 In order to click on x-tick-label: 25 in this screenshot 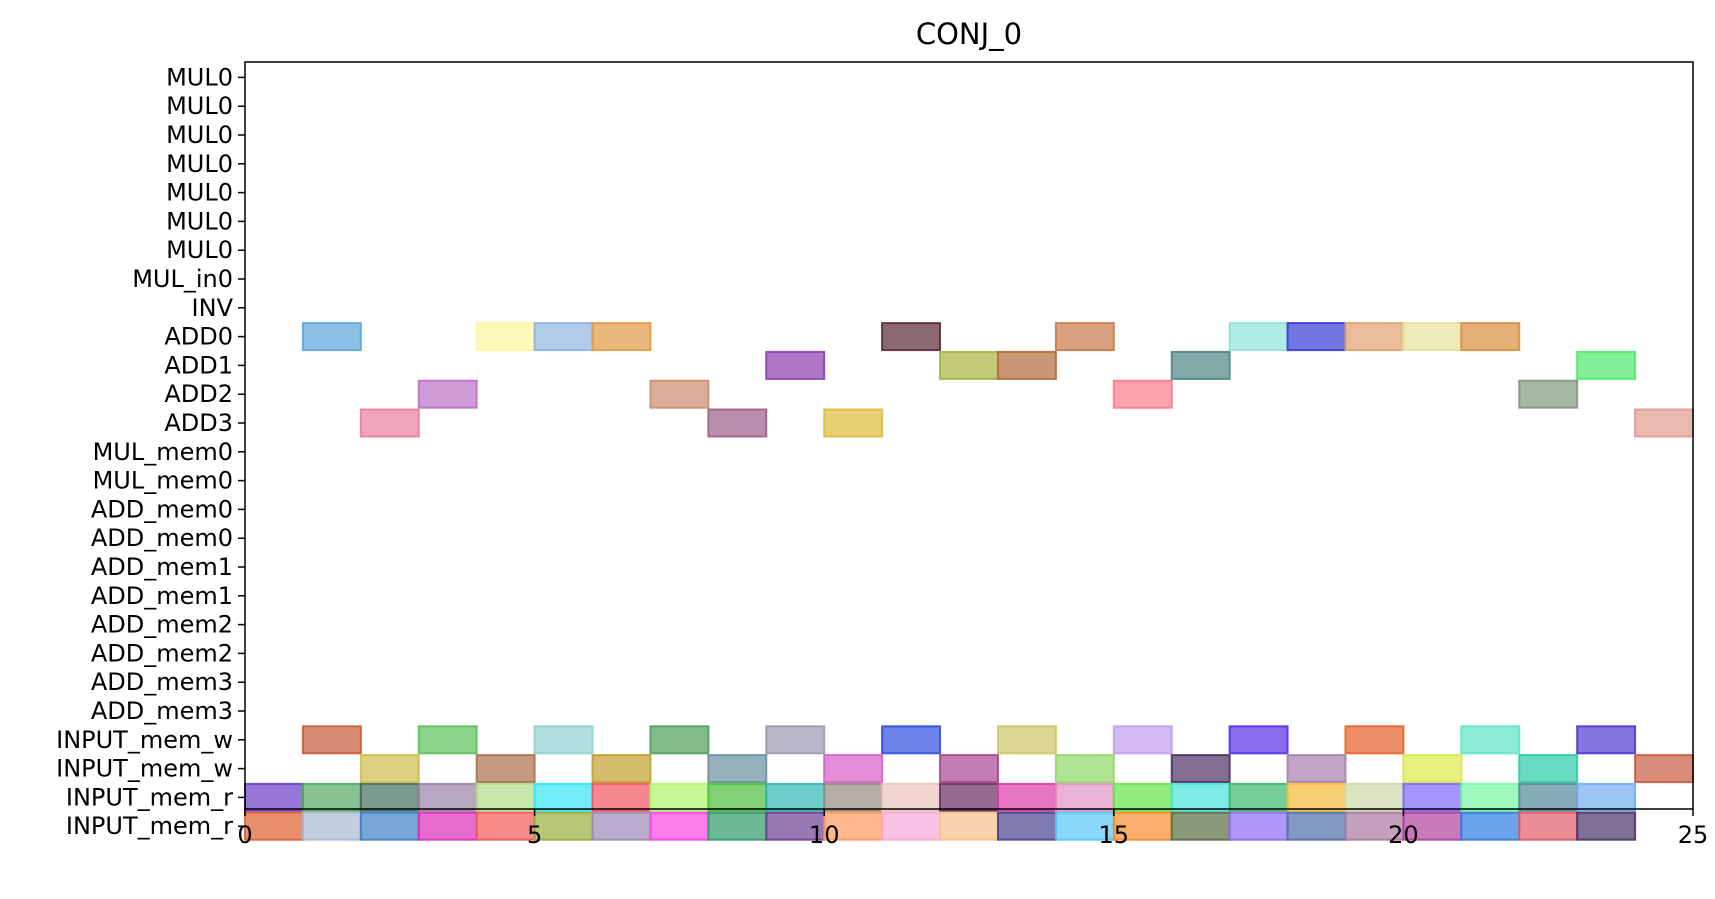, I will do `click(1693, 835)`.